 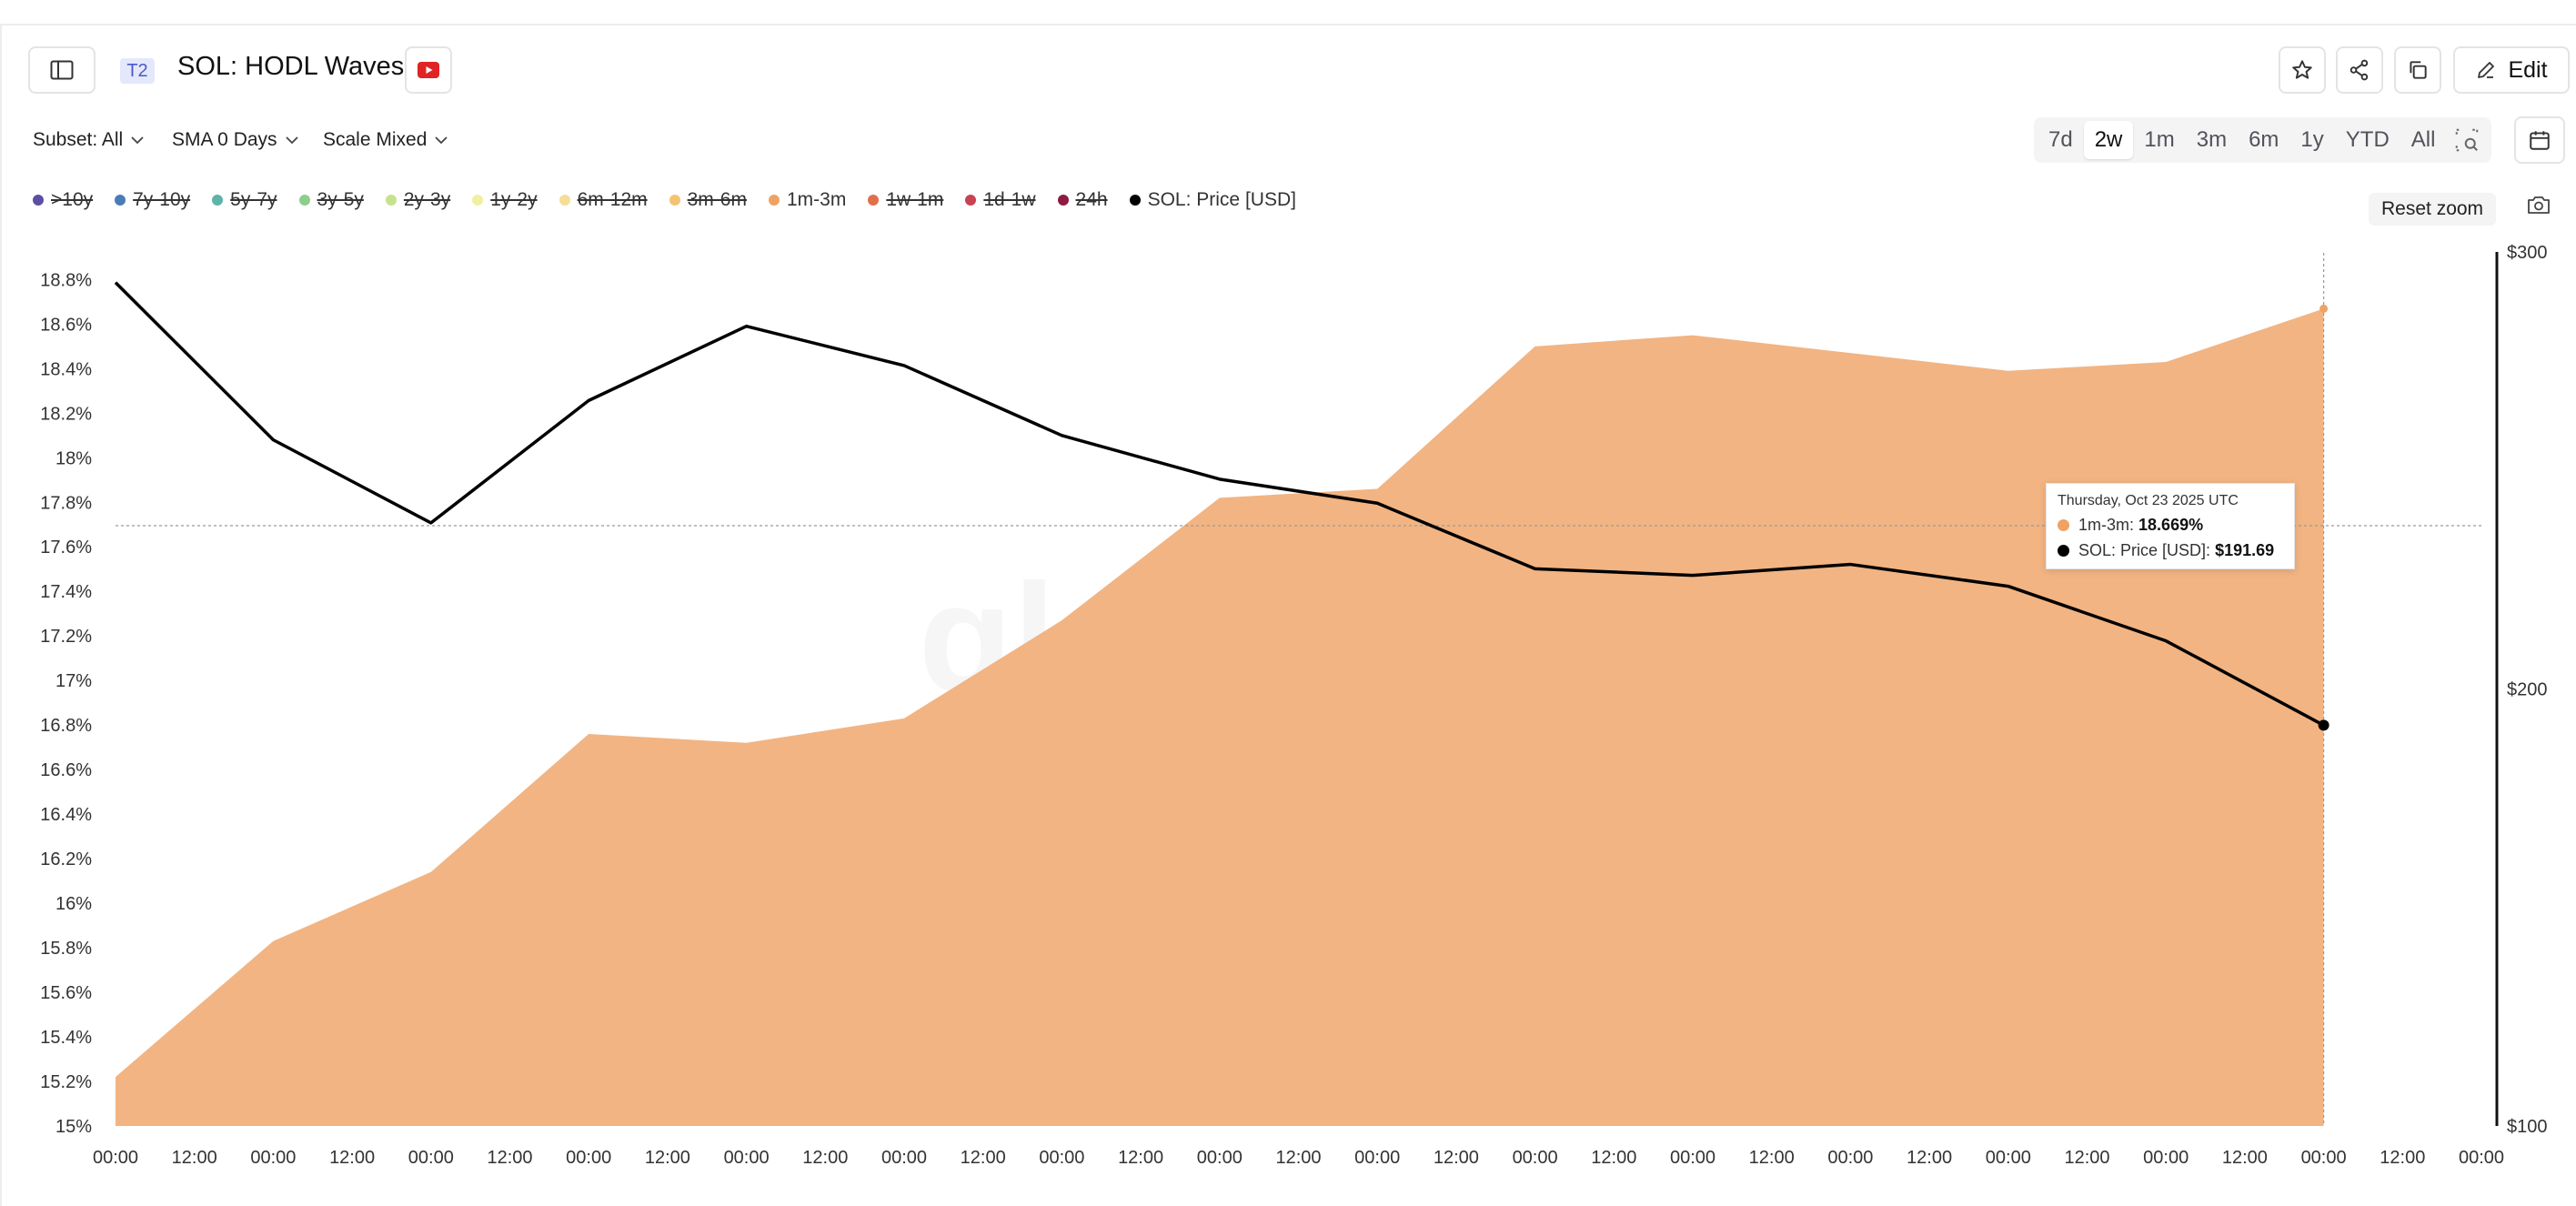 What do you see at coordinates (2466, 140) in the screenshot?
I see `zoom-select-icon` at bounding box center [2466, 140].